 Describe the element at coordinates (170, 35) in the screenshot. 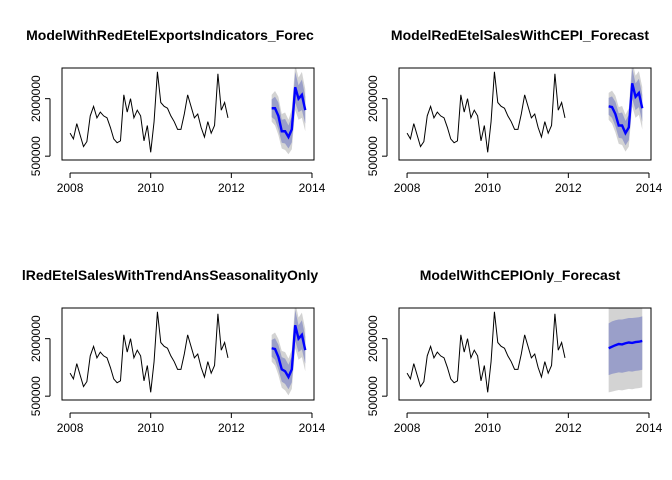

I see `chart-title: ModelWithRedEtelExportsIndicators_Forec` at that location.